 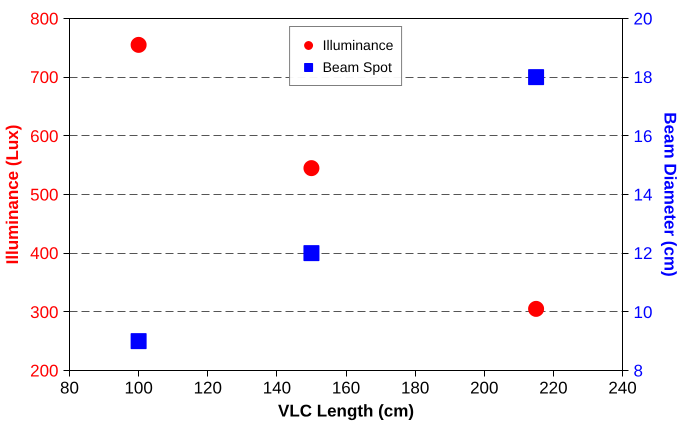 What do you see at coordinates (643, 312) in the screenshot?
I see `y2-tick-label: 10` at bounding box center [643, 312].